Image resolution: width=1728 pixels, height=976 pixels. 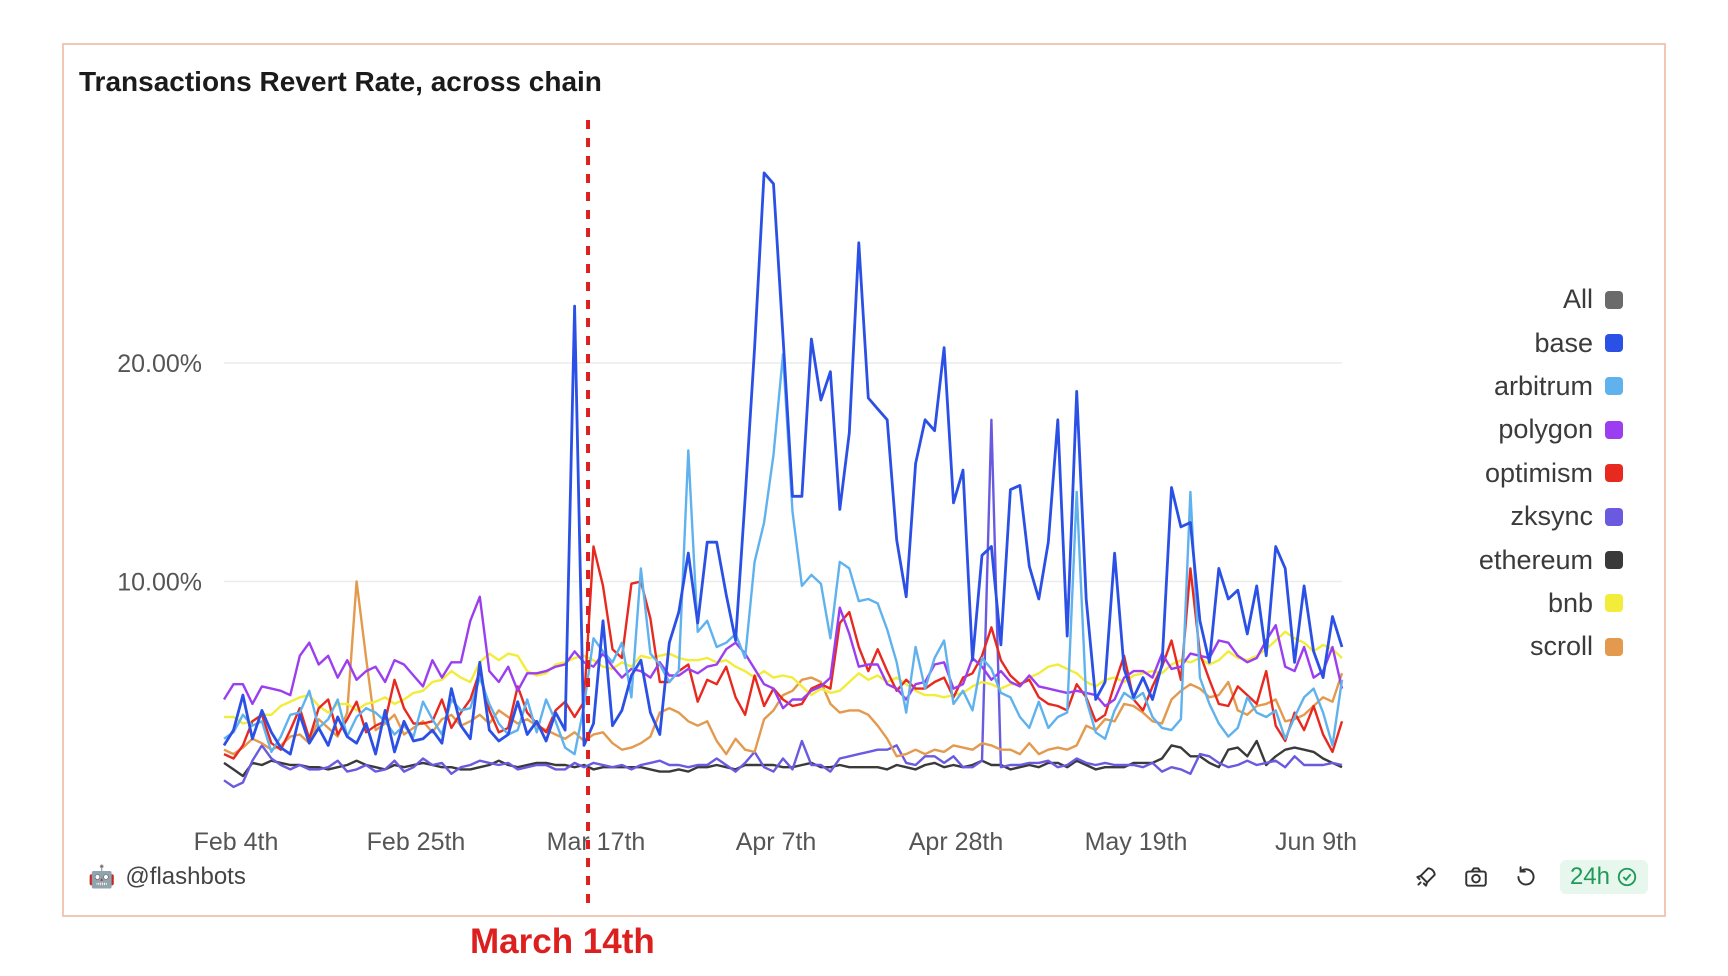 What do you see at coordinates (1589, 876) in the screenshot?
I see `refresh-interval-label: 24h` at bounding box center [1589, 876].